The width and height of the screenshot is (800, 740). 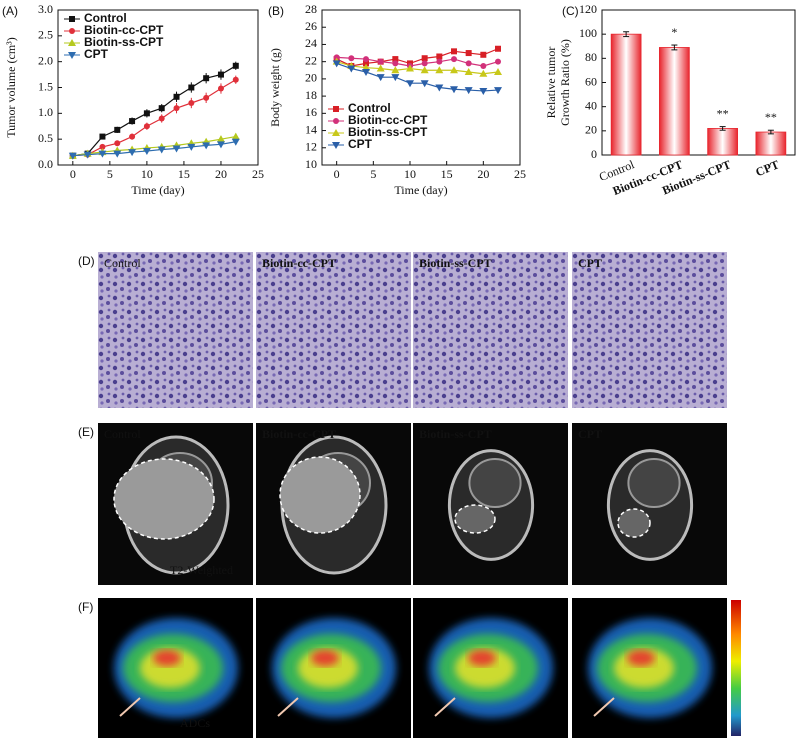 What do you see at coordinates (311, 26) in the screenshot?
I see `y-tick-label: 26` at bounding box center [311, 26].